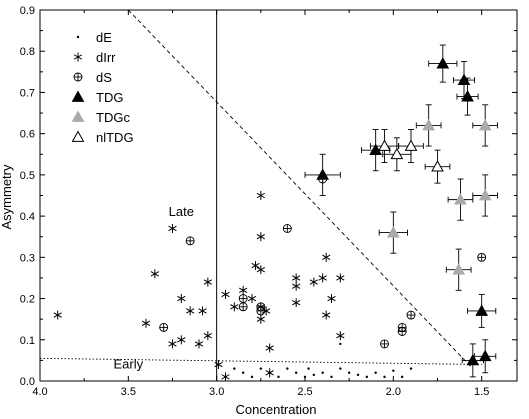 Image resolution: width=529 pixels, height=419 pixels. Describe the element at coordinates (92, 77) in the screenshot. I see `legend-entry-dS: dS` at that location.